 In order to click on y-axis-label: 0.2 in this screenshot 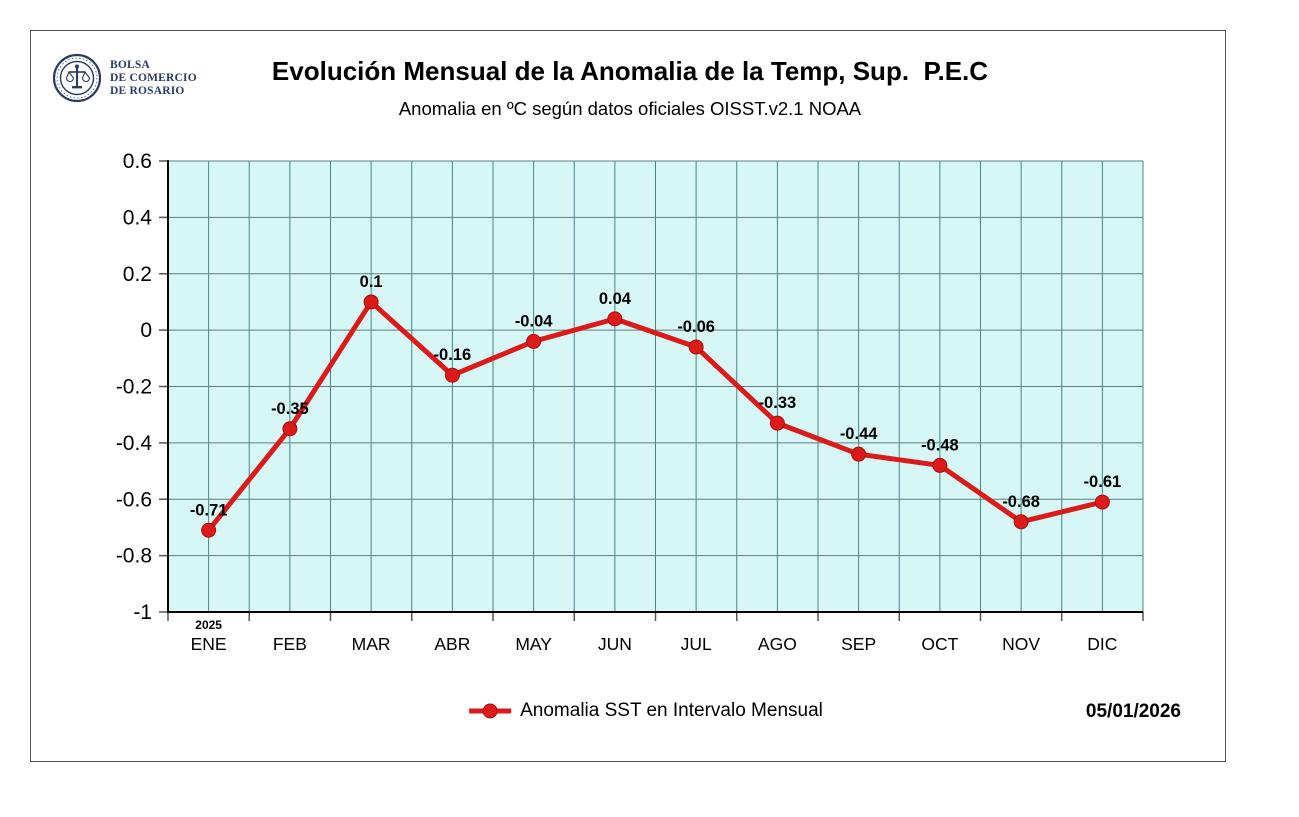, I will do `click(137, 274)`.